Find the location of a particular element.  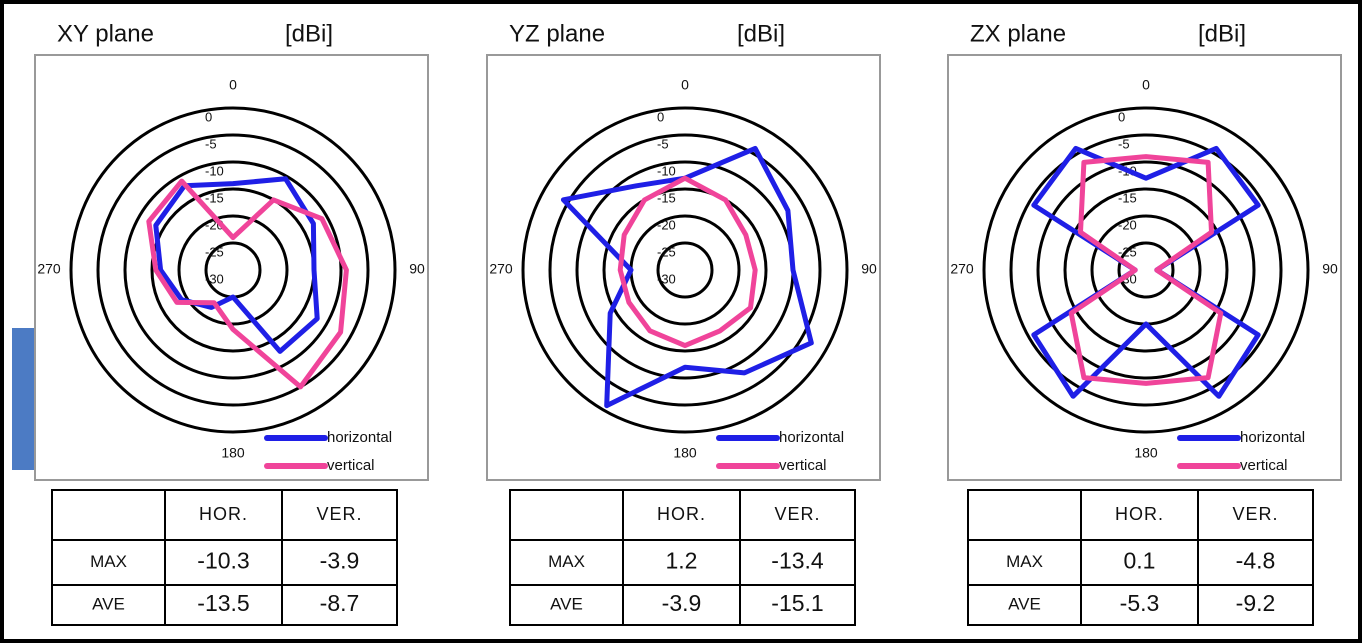

chart-title: XY plane is located at coordinates (105, 33).